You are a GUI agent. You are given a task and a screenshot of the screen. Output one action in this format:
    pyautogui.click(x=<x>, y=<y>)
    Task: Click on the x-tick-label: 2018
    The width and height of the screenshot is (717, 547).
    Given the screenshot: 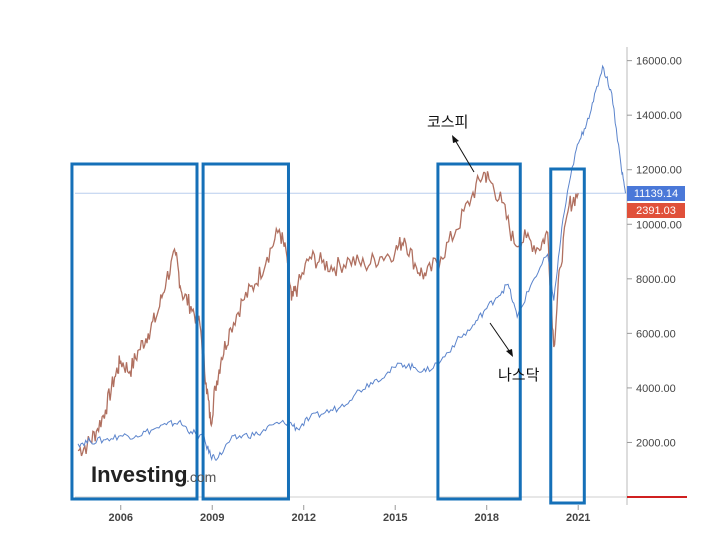 What is the action you would take?
    pyautogui.click(x=486, y=518)
    